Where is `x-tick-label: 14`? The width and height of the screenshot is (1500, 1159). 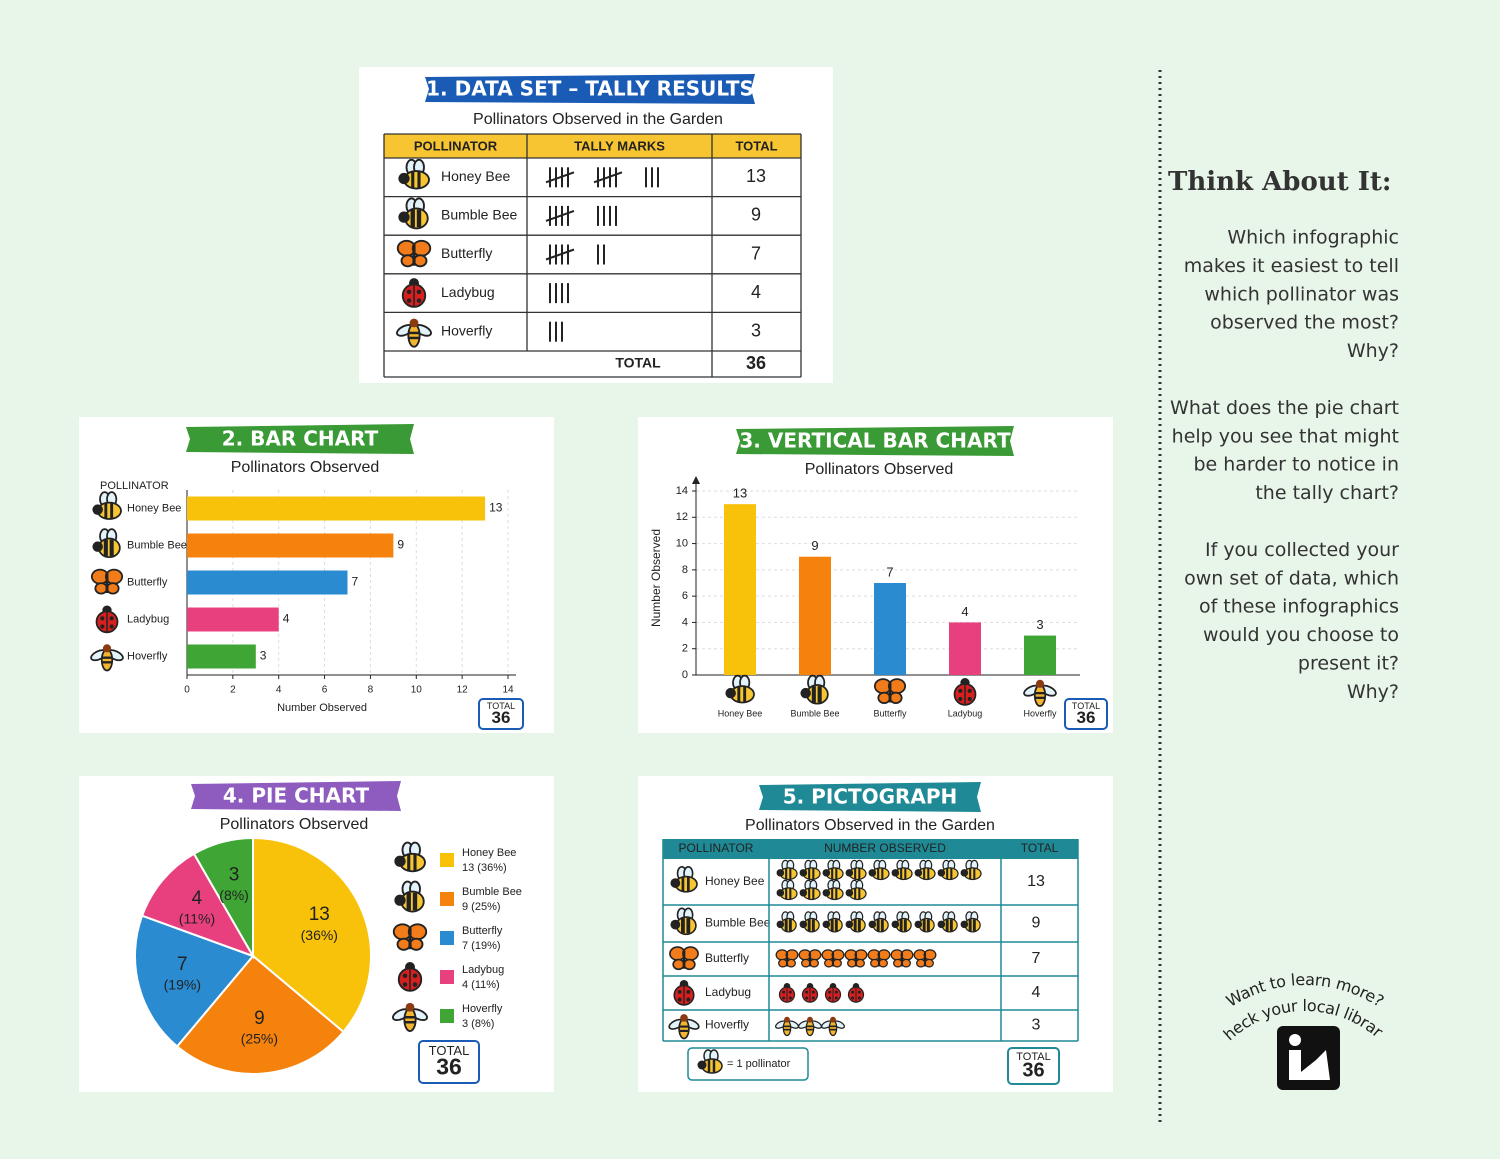 x-tick-label: 14 is located at coordinates (508, 690).